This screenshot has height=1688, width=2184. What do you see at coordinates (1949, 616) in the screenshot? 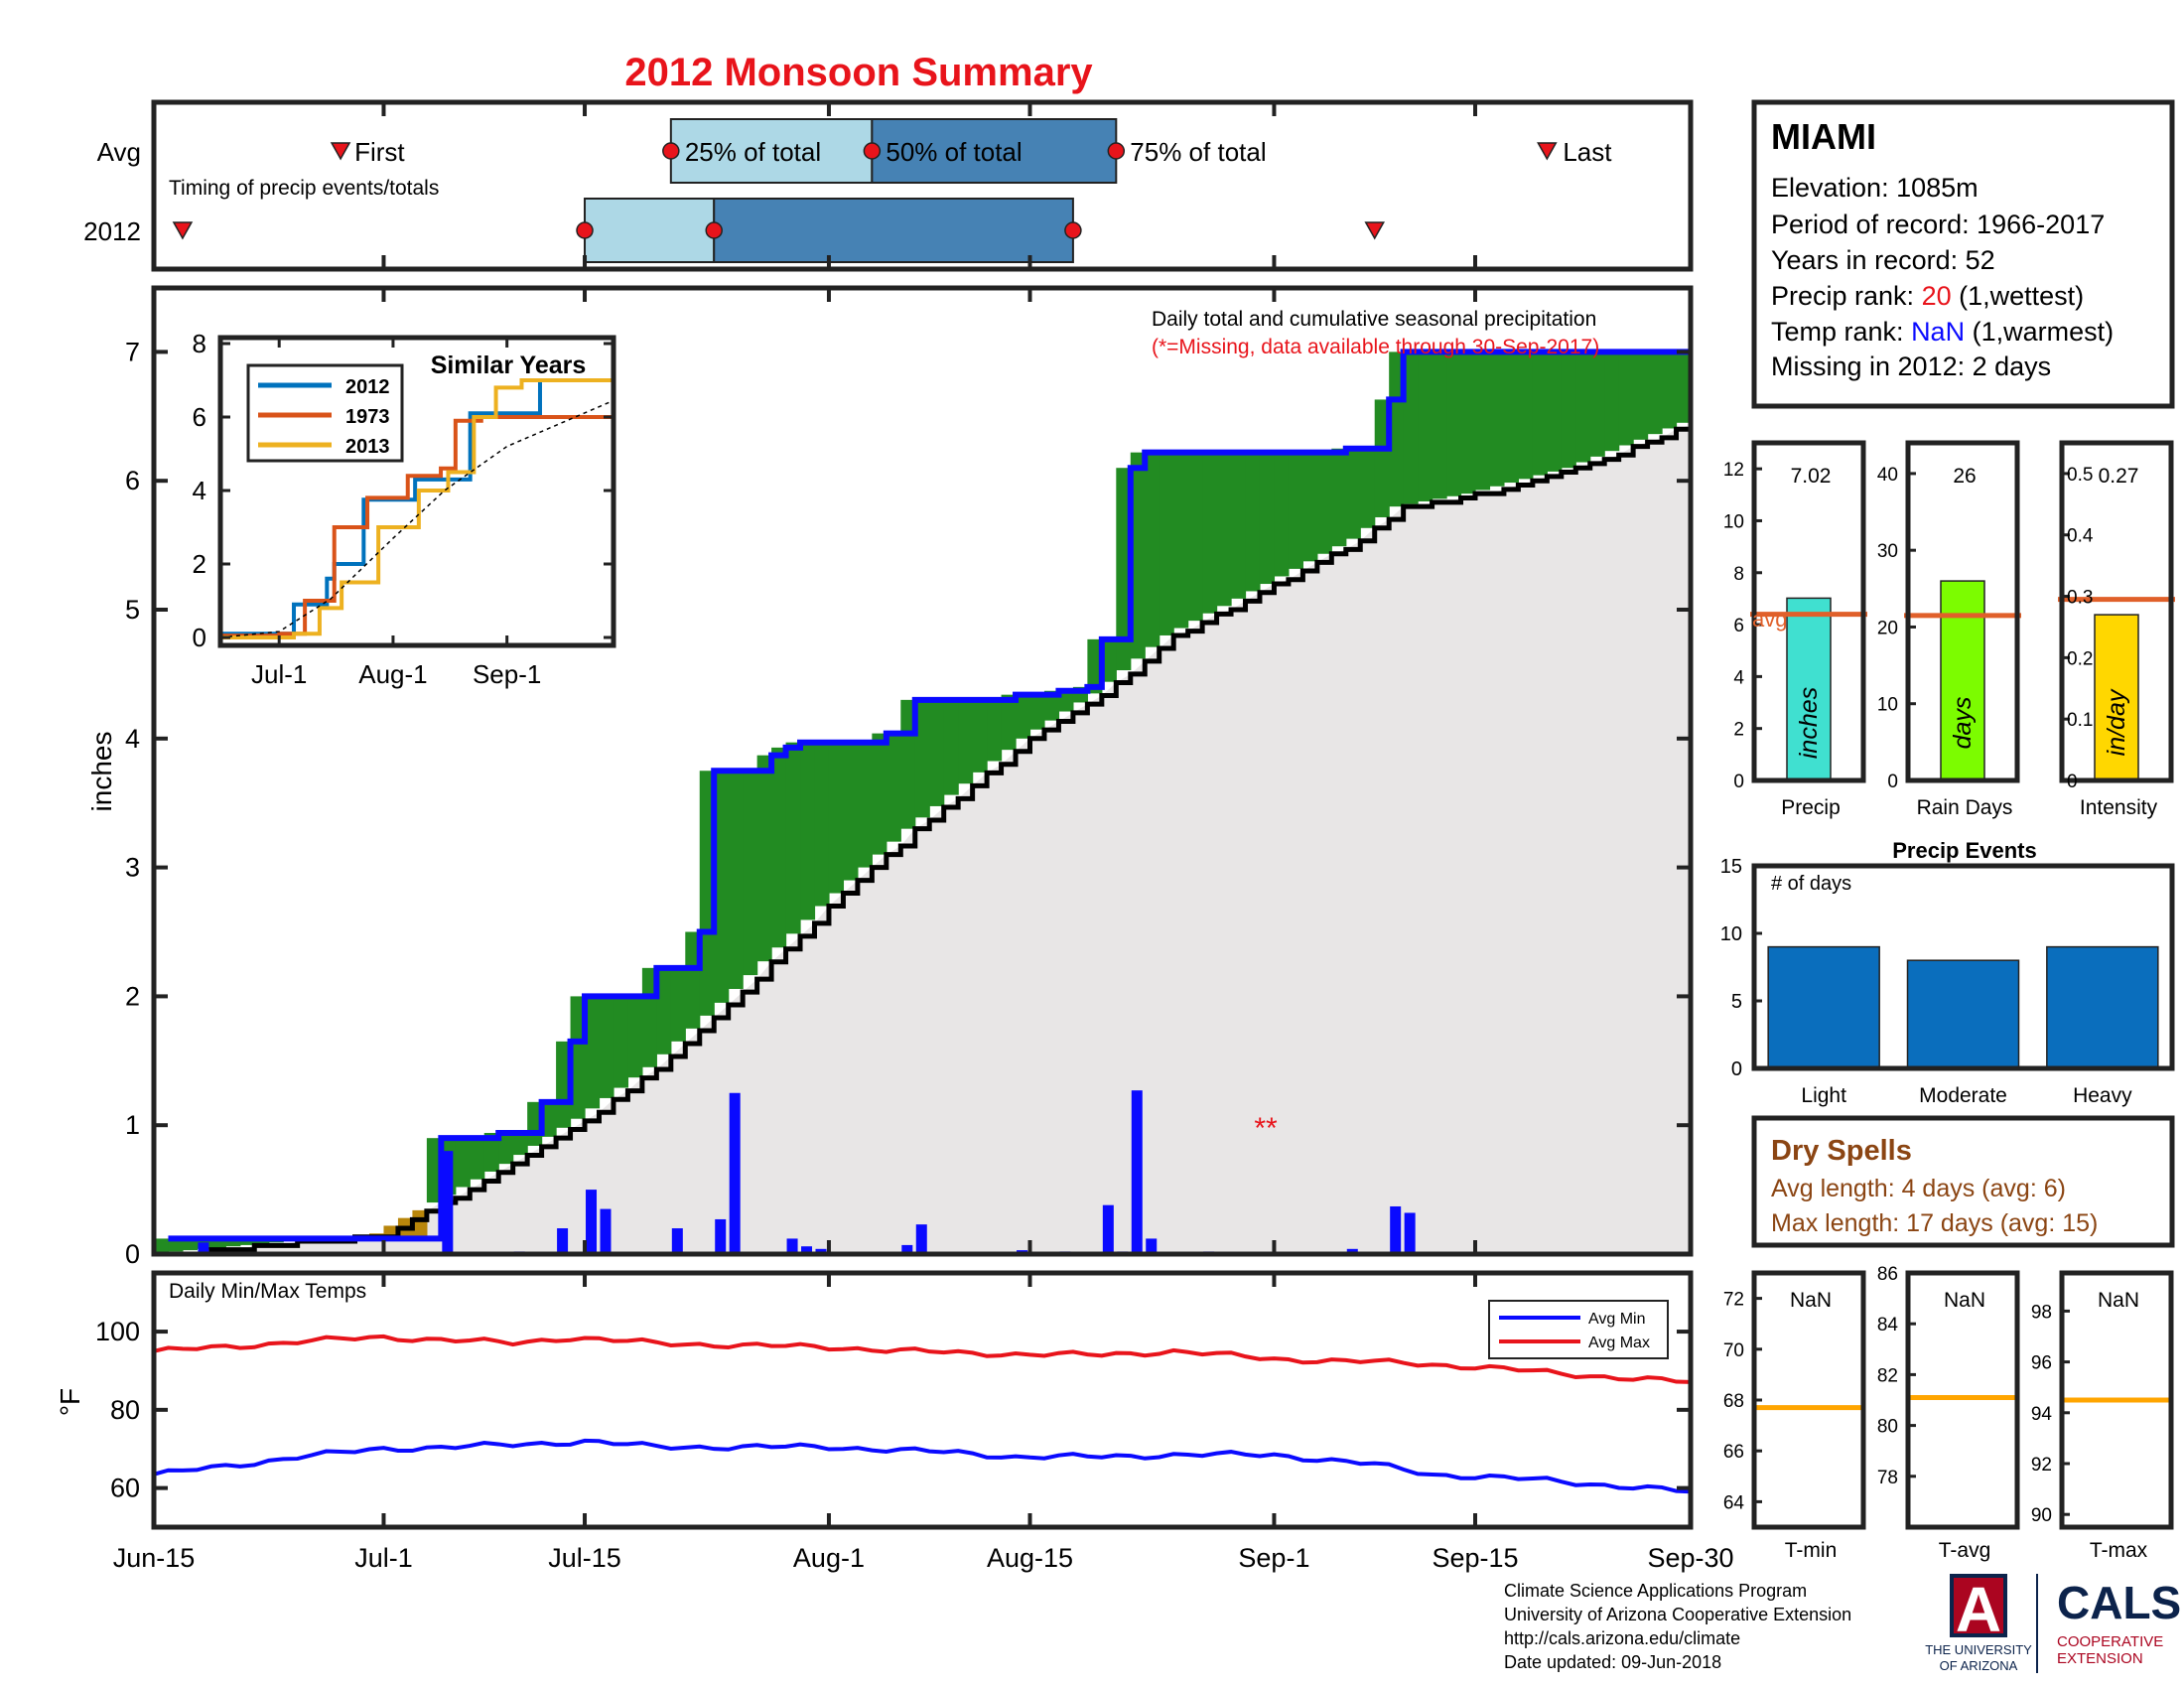
I see `summary-bars: 0 2 4 6 8 10 12 0 10 20 30 40 0 0.1 0.2 0.3 0.4 0.5` at bounding box center [1949, 616].